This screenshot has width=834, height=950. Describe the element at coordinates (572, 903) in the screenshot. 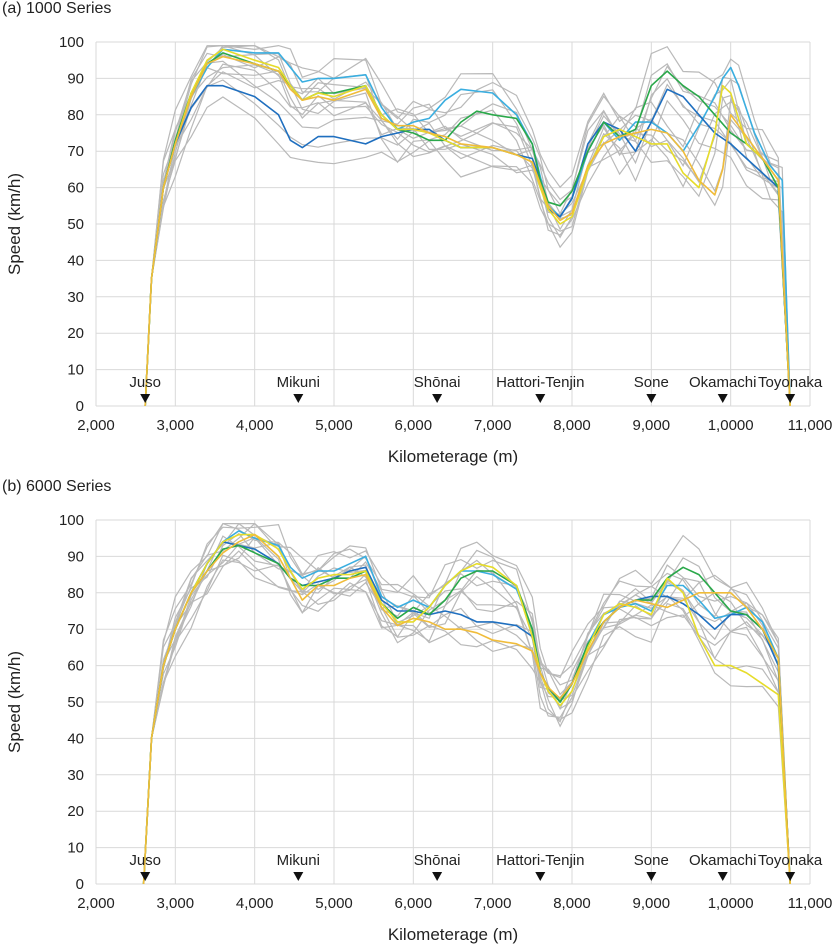

I see `x-tick-label: 8,000` at that location.